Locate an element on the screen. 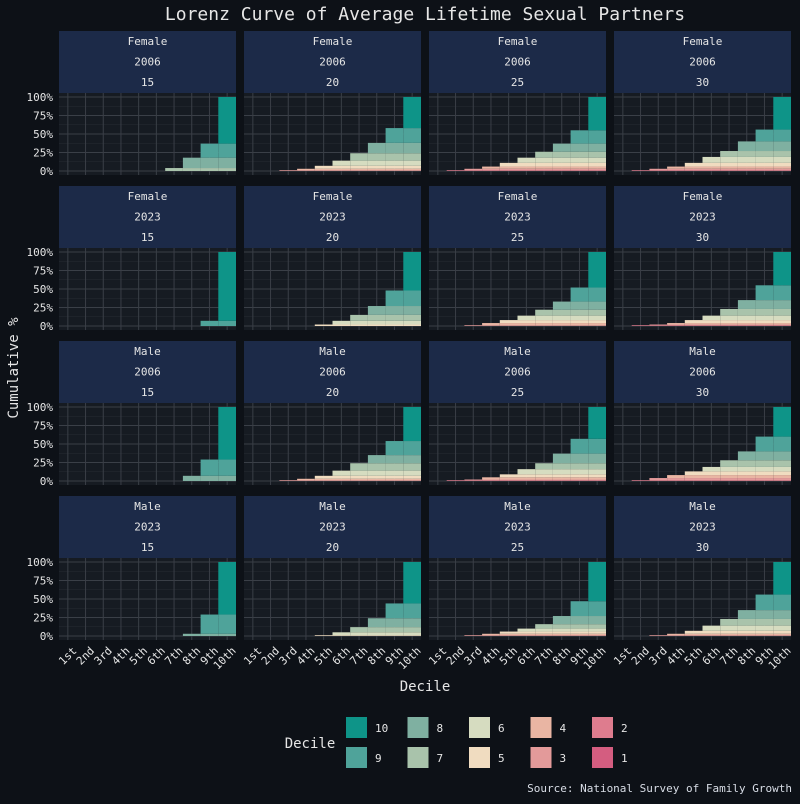 This screenshot has width=800, height=804. y-tick-label: 0% is located at coordinates (47, 636).